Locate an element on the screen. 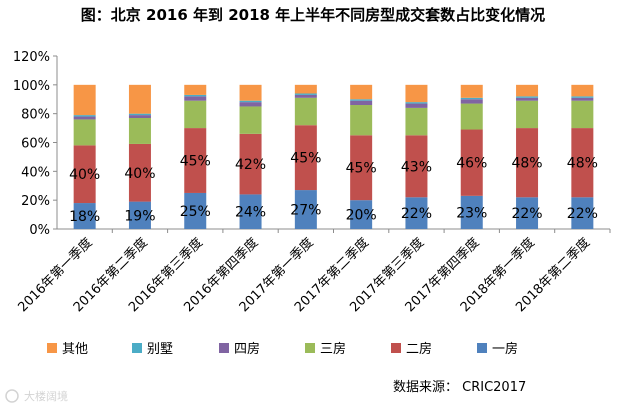 The height and width of the screenshot is (410, 627). watermark: 大楼阔境 is located at coordinates (36, 396).